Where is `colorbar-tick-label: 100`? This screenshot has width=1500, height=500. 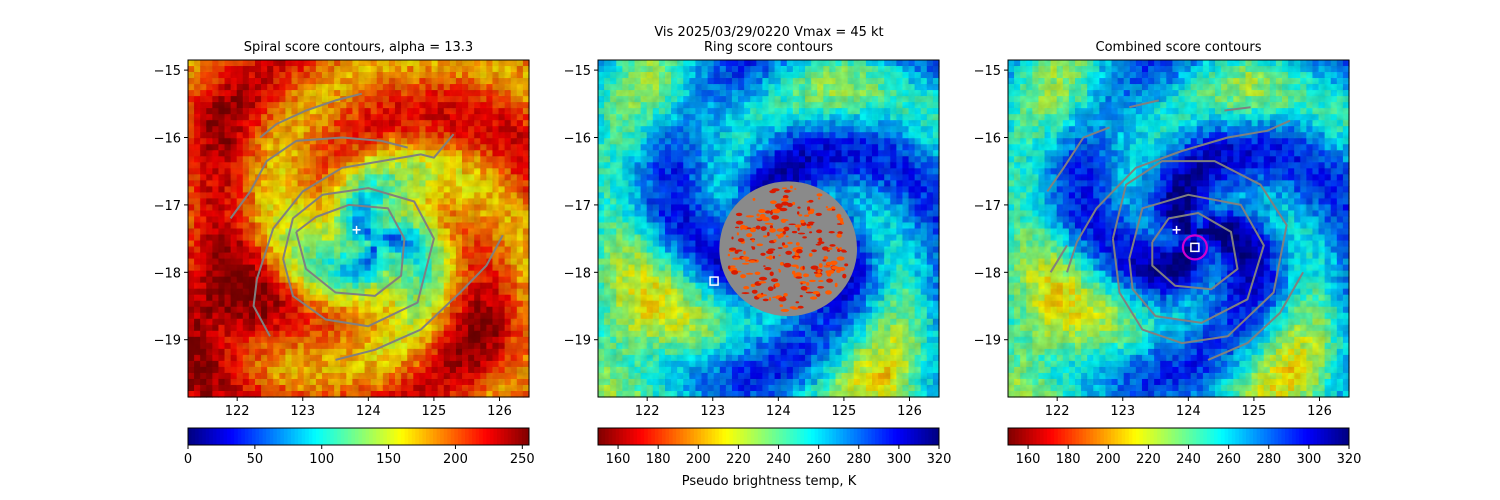
colorbar-tick-label: 100 is located at coordinates (321, 459).